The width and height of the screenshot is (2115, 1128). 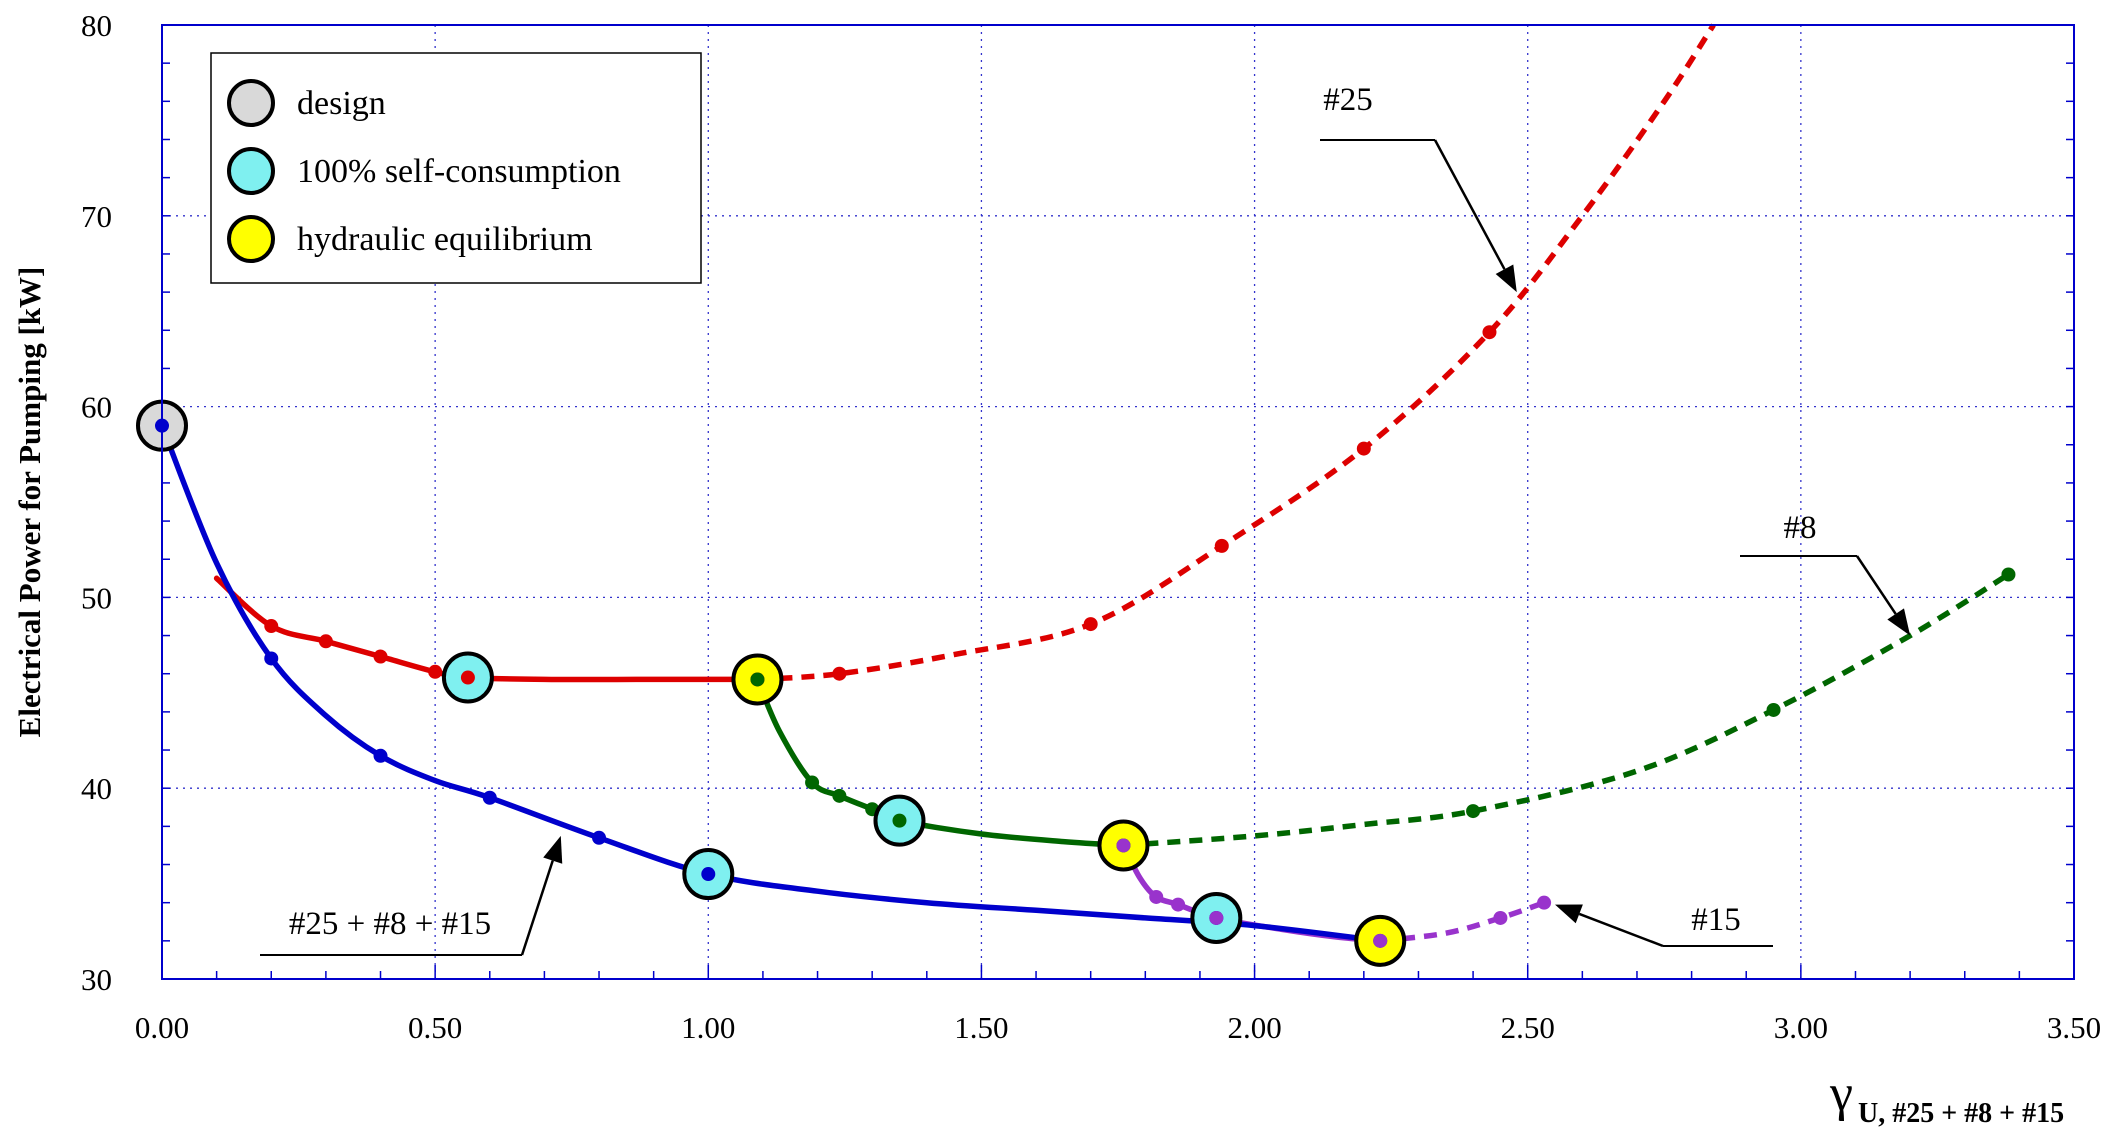 I want to click on x-axis-label-symbol: γ, so click(x=1841, y=1093).